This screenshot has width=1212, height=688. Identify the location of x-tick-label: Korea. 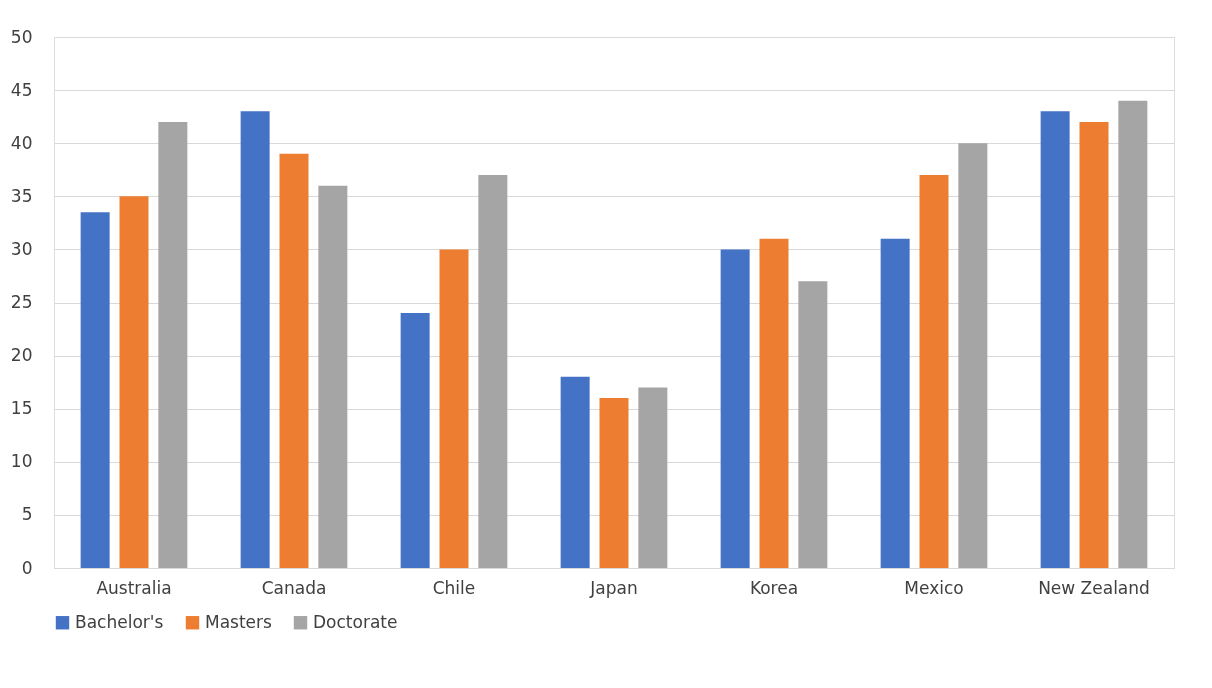
(774, 587).